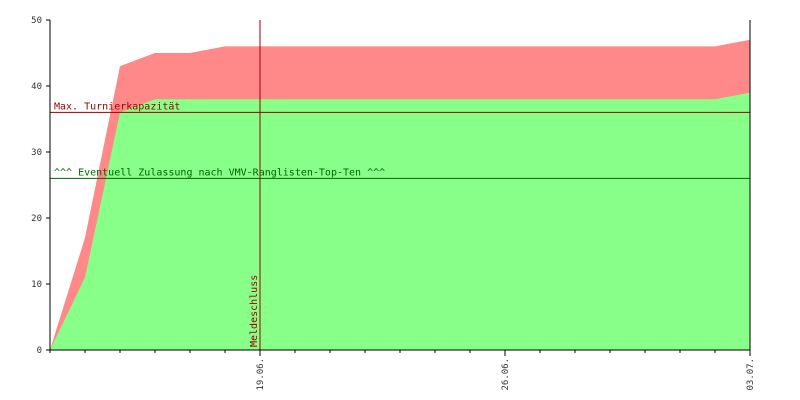 Image resolution: width=800 pixels, height=400 pixels. What do you see at coordinates (36, 219) in the screenshot?
I see `y-tick-label-20: 20` at bounding box center [36, 219].